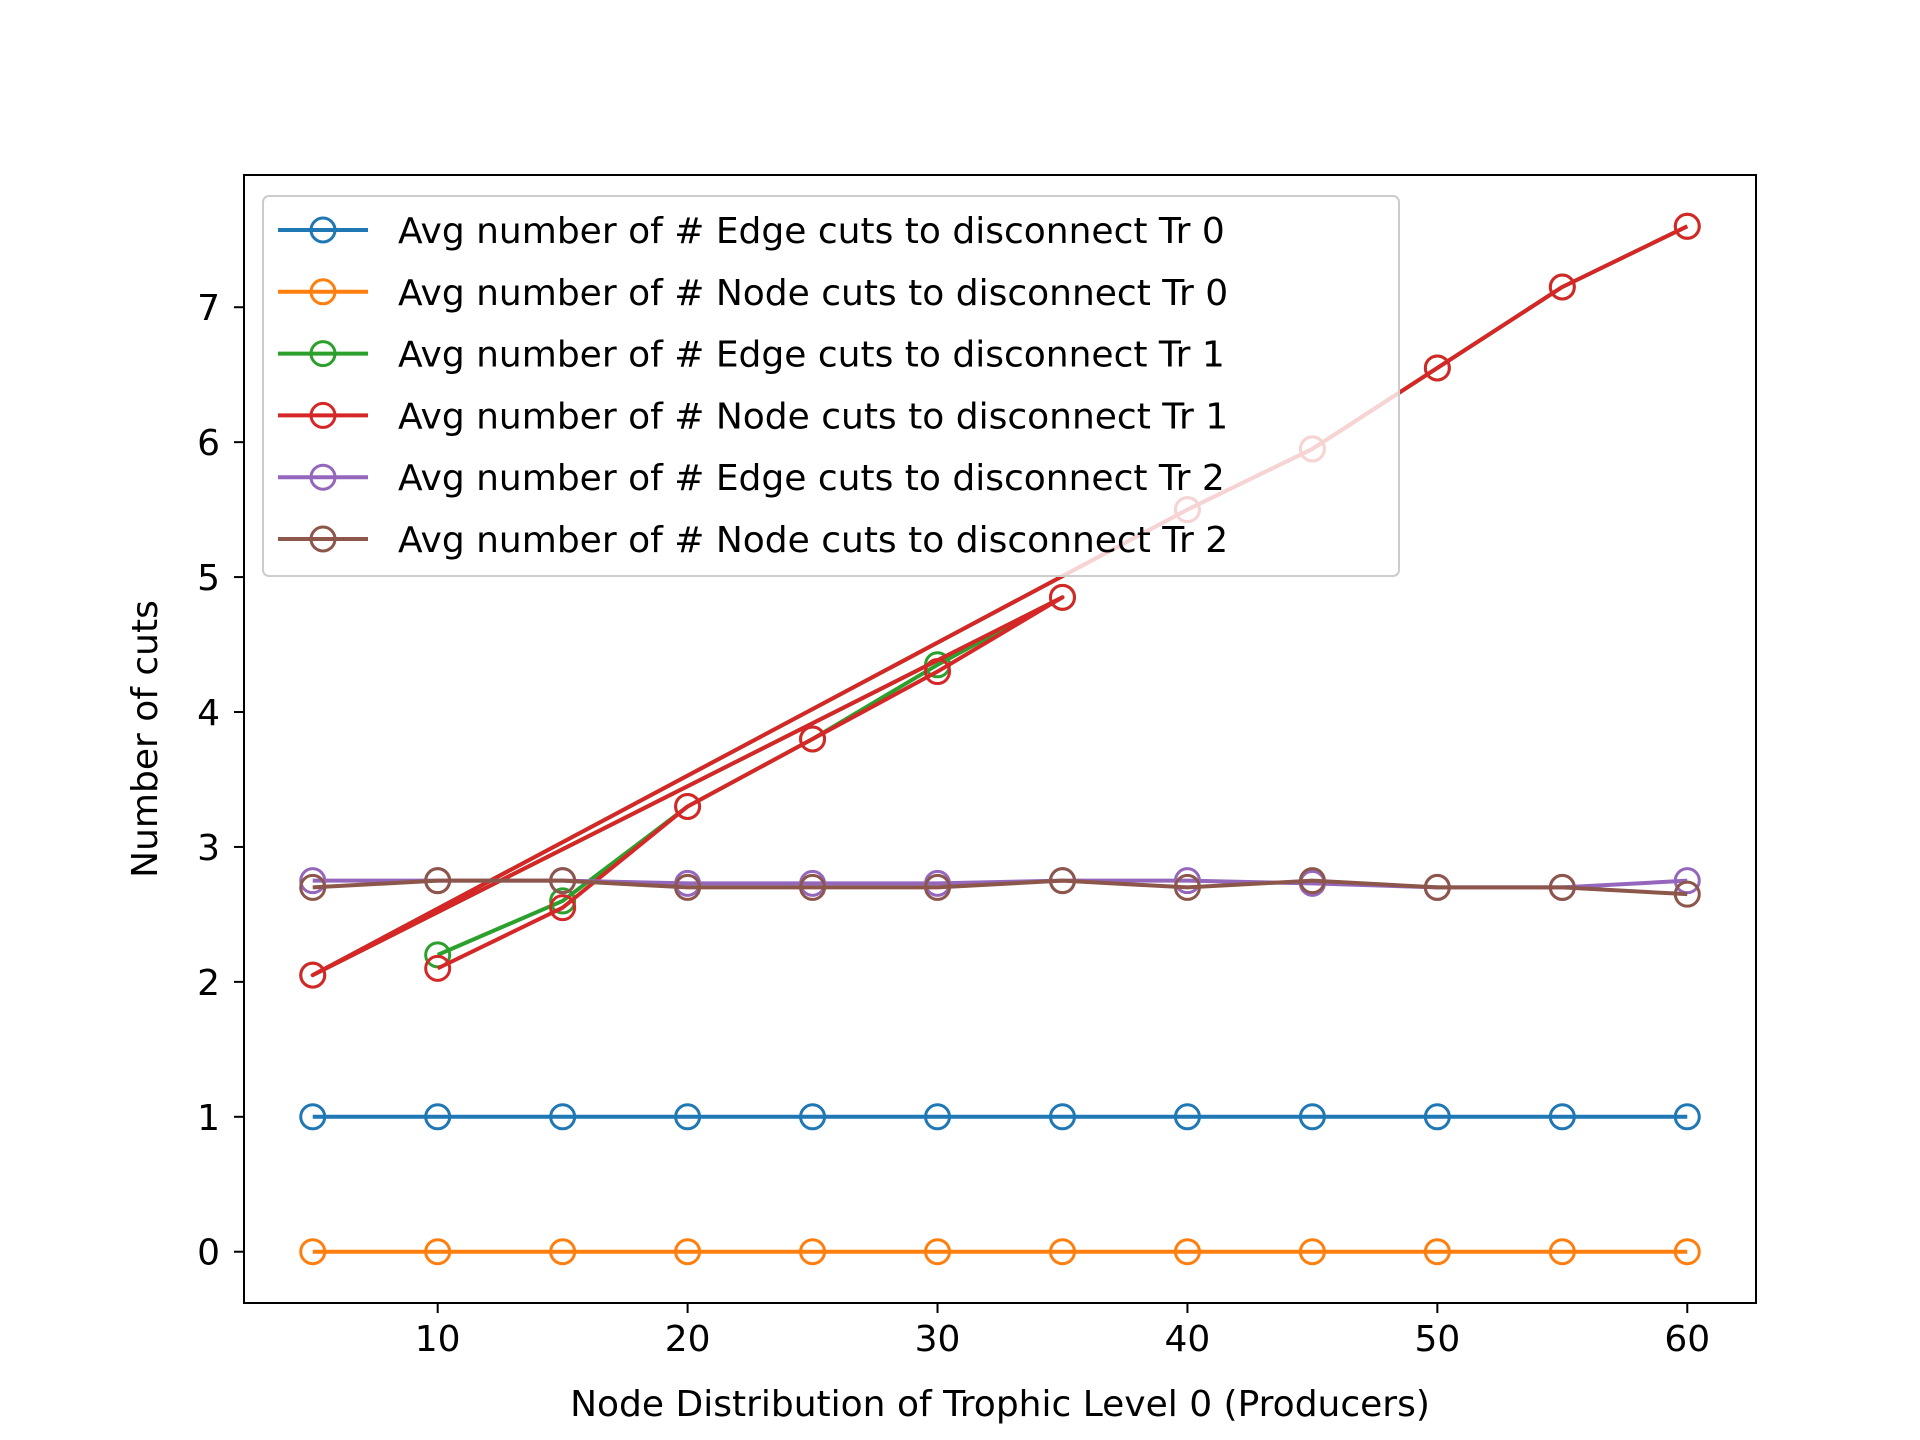 The height and width of the screenshot is (1440, 1920). I want to click on y-tick-label: 3, so click(208, 848).